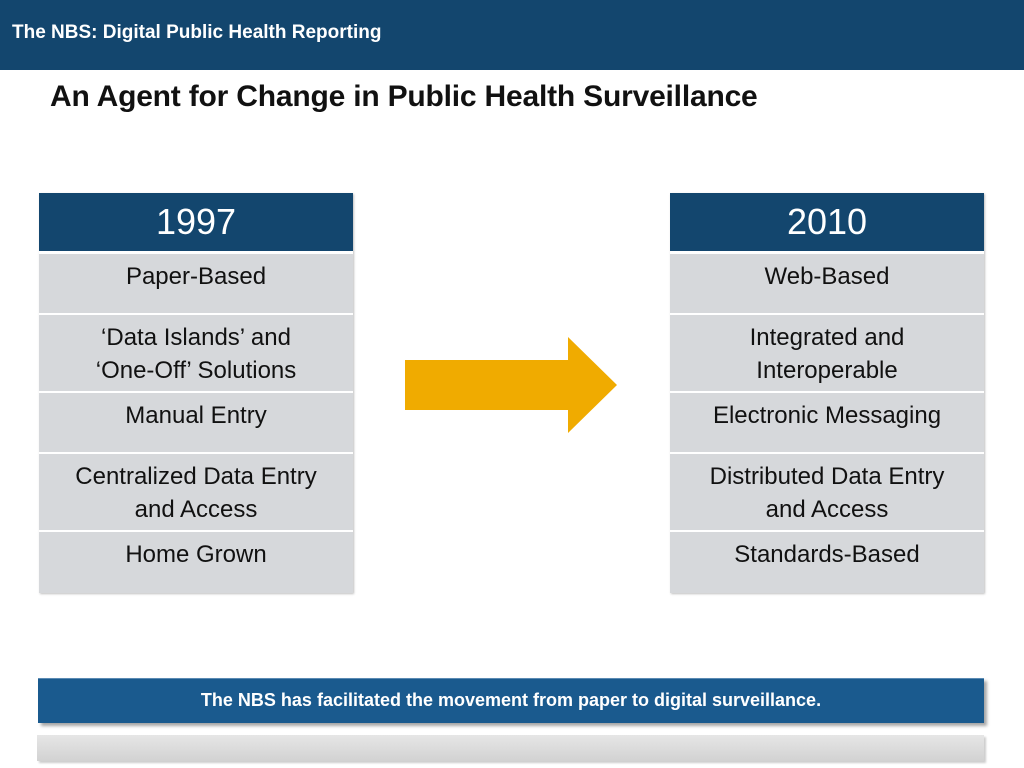 Image resolution: width=1024 pixels, height=768 pixels. I want to click on table-row: Web-Based, so click(827, 284).